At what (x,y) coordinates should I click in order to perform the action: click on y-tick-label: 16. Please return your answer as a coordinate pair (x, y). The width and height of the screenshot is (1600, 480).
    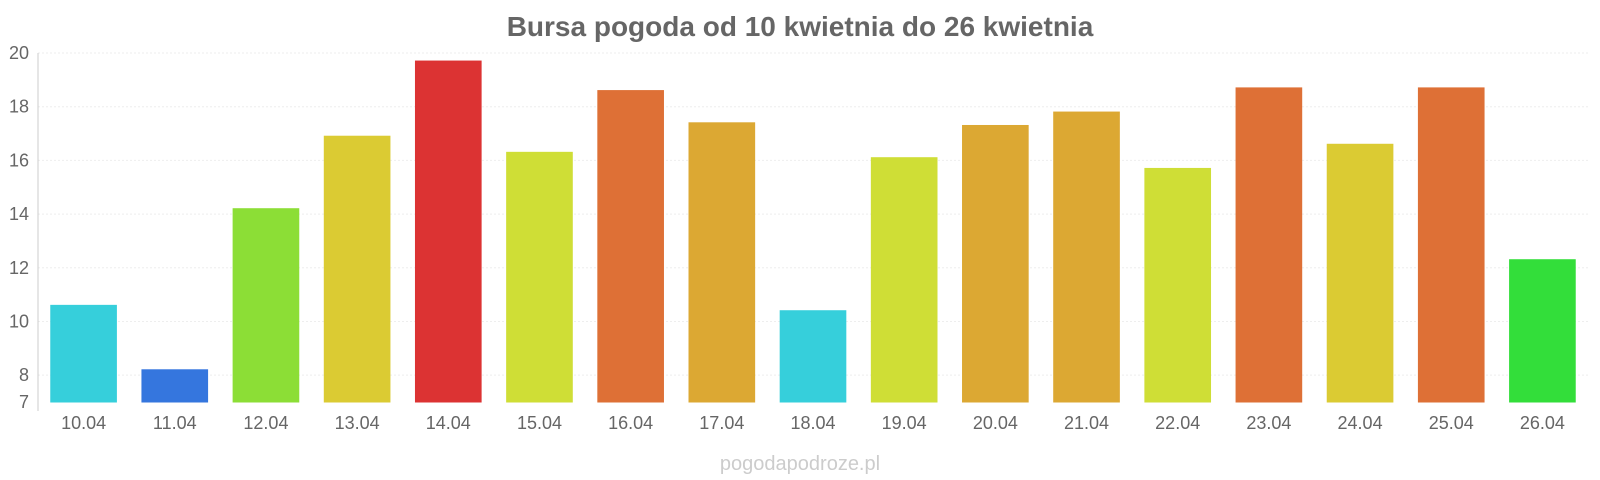
    Looking at the image, I should click on (19, 160).